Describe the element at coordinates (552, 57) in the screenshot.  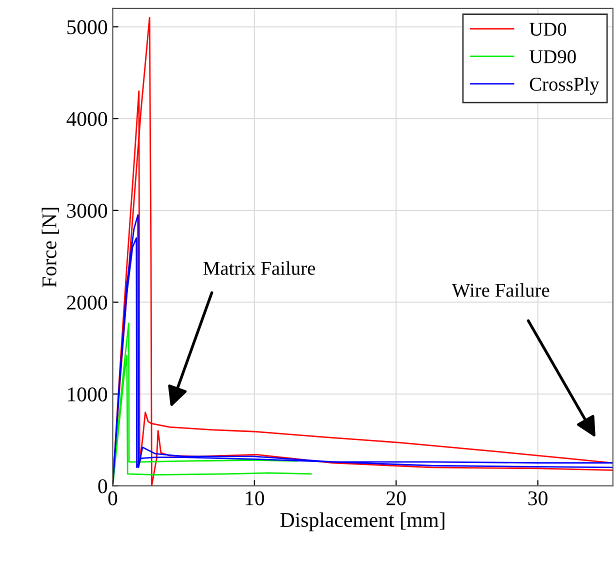
I see `legend-label: UD90` at that location.